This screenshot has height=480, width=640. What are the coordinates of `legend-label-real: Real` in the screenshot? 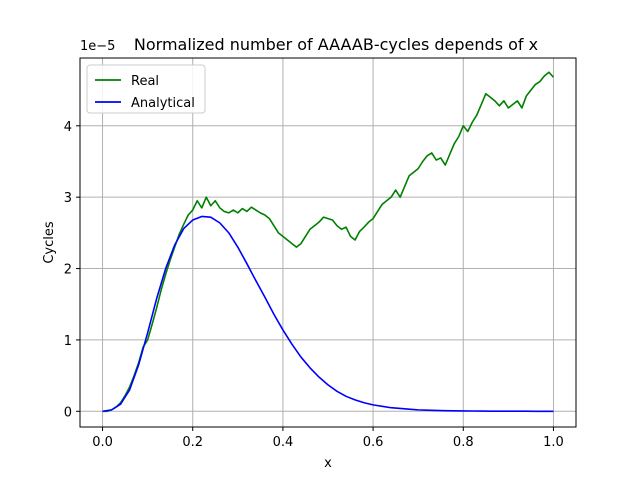 It's located at (145, 81).